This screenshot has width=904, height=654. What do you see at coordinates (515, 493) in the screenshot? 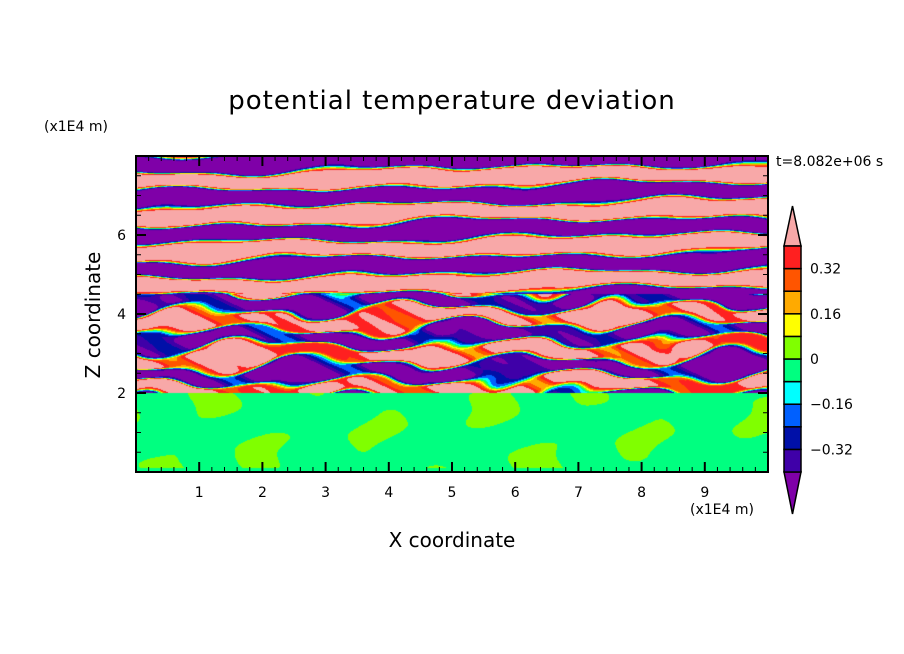
I see `x-tick-label: 6` at bounding box center [515, 493].